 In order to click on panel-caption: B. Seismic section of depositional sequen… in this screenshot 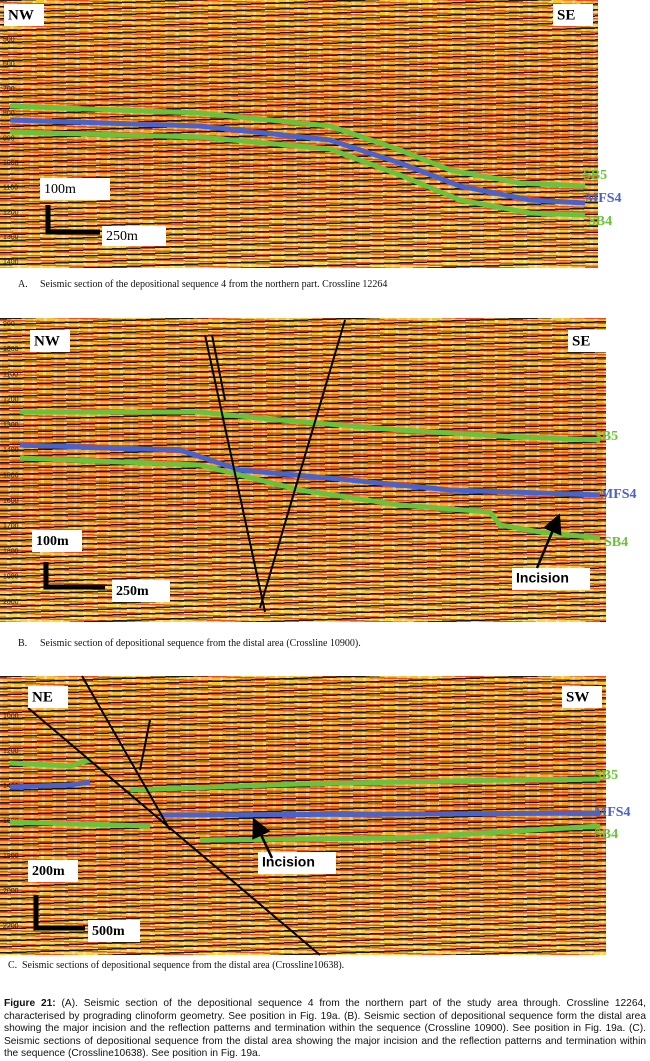, I will do `click(189, 643)`.